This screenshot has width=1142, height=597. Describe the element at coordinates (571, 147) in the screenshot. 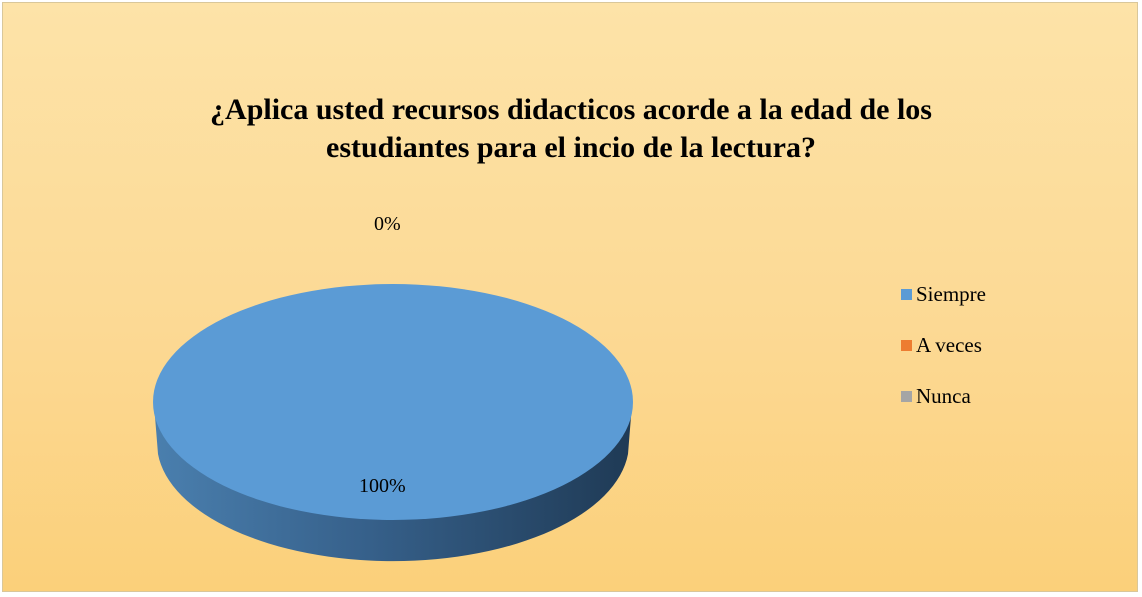

I see `chart-title-line-2: estudiantes para el incio de la lectura?` at that location.